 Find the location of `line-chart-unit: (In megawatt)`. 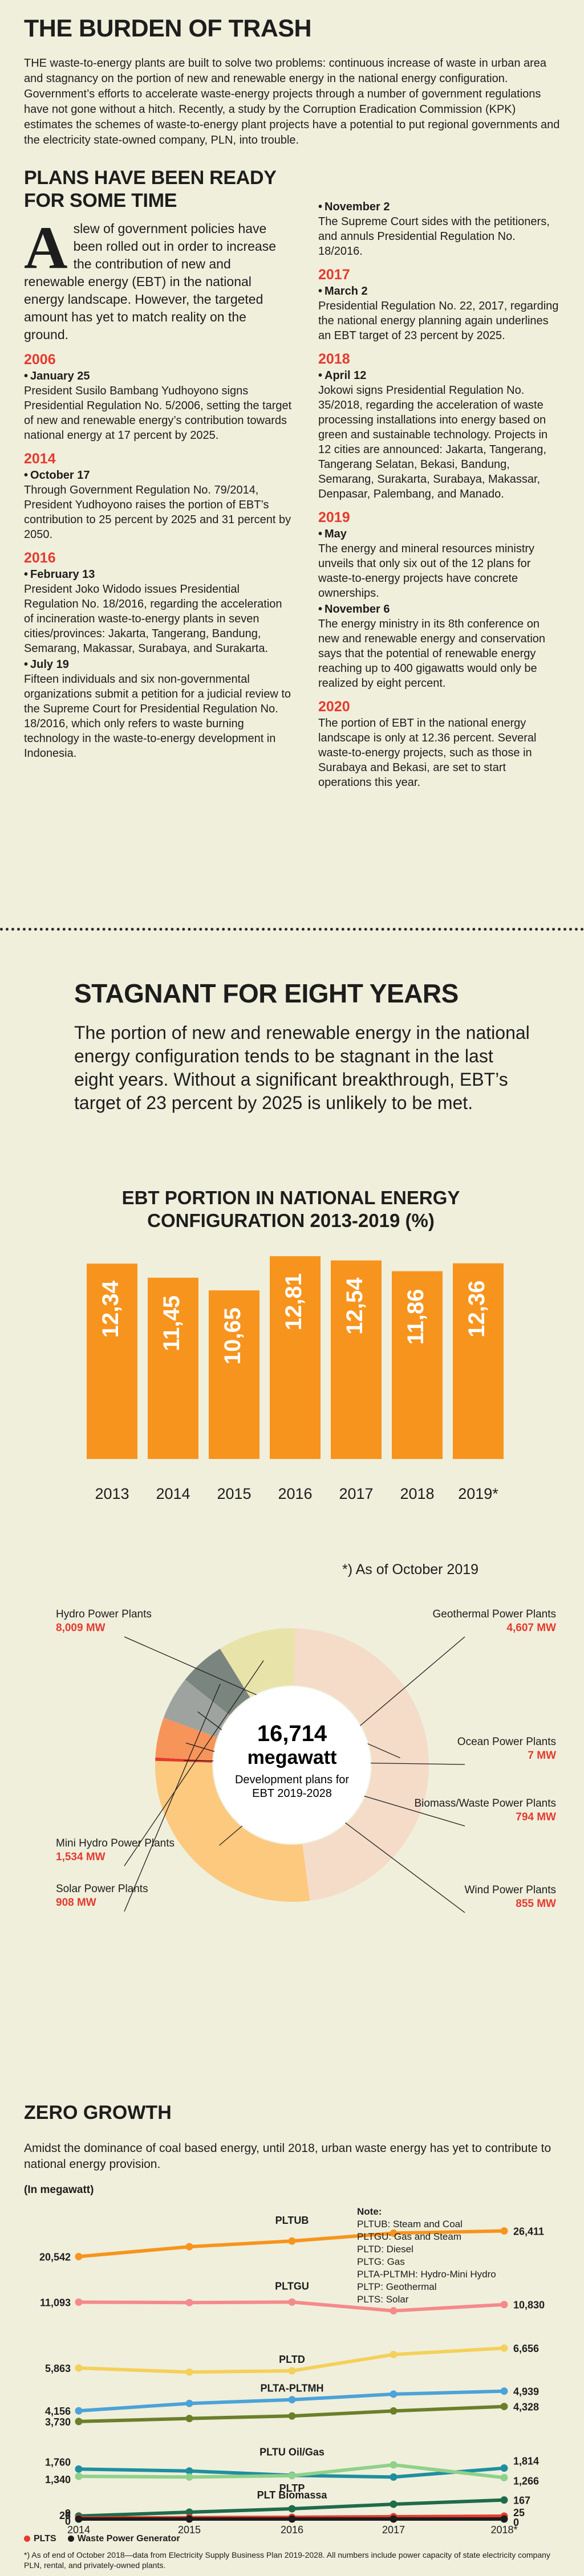

line-chart-unit: (In megawatt) is located at coordinates (59, 2190).